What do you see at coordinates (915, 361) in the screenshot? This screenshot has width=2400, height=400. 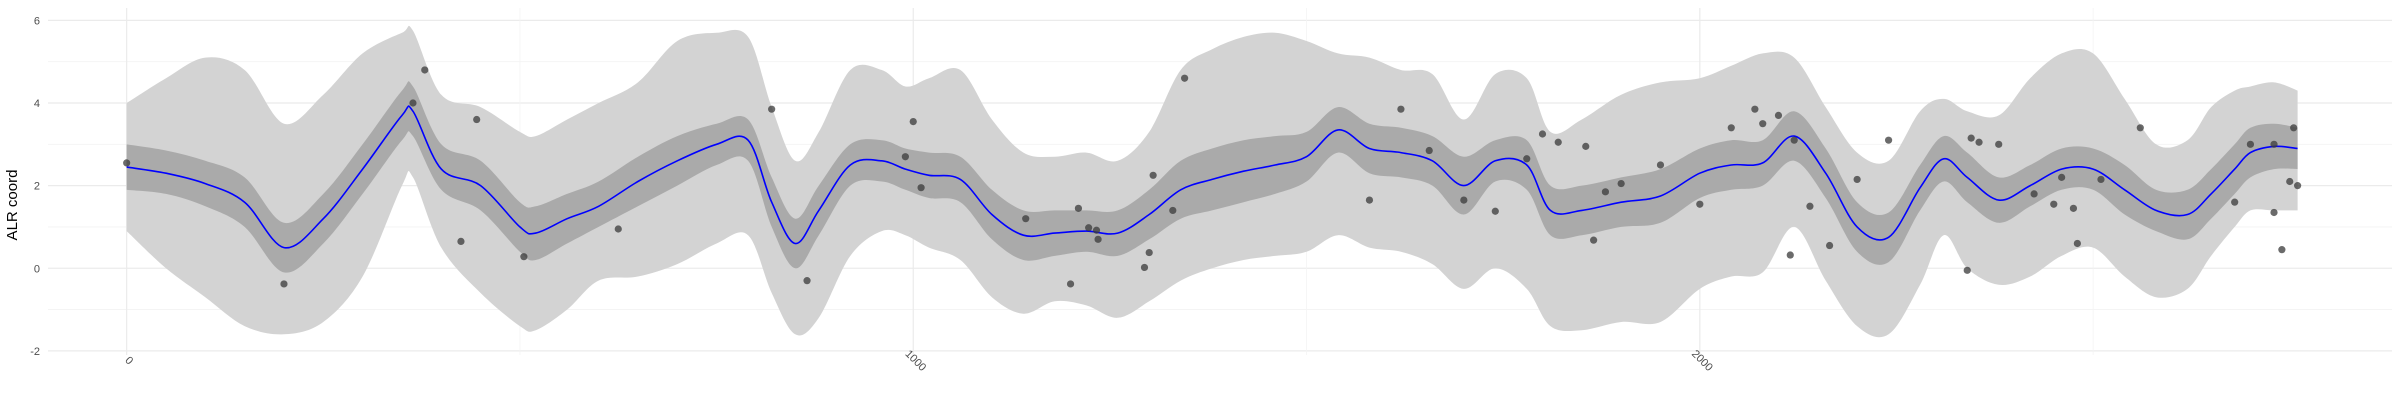 I see `x-tick-label: 1000` at bounding box center [915, 361].